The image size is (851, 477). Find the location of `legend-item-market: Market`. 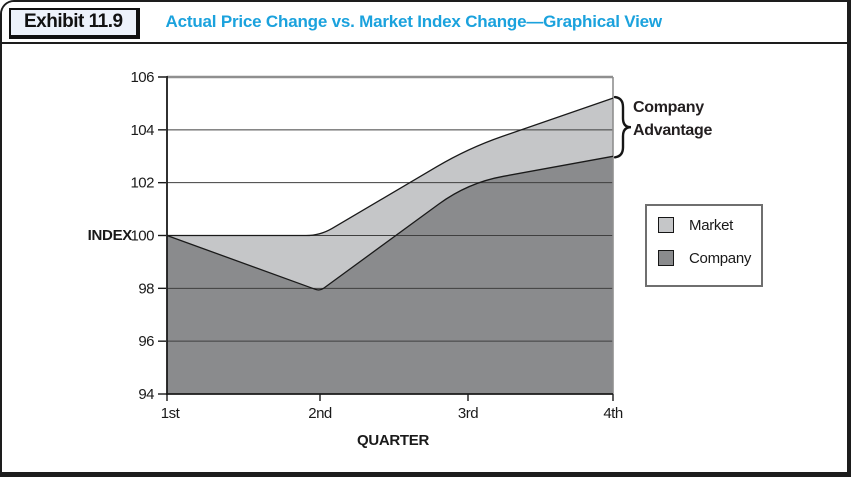

legend-item-market: Market is located at coordinates (709, 225).